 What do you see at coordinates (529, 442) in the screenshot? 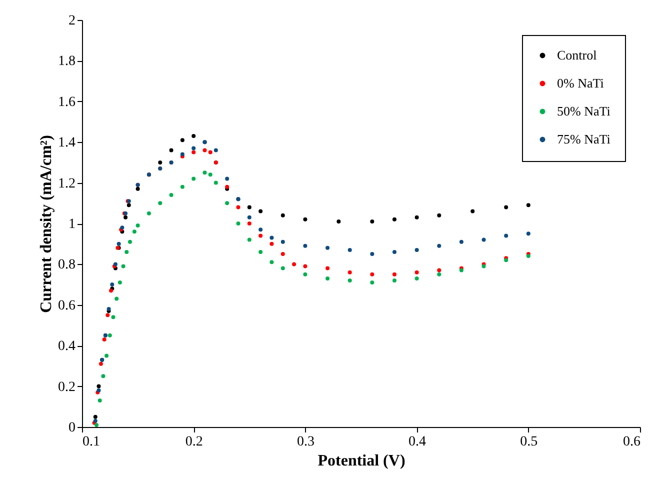
I see `x-tick-label: 0.5` at bounding box center [529, 442].